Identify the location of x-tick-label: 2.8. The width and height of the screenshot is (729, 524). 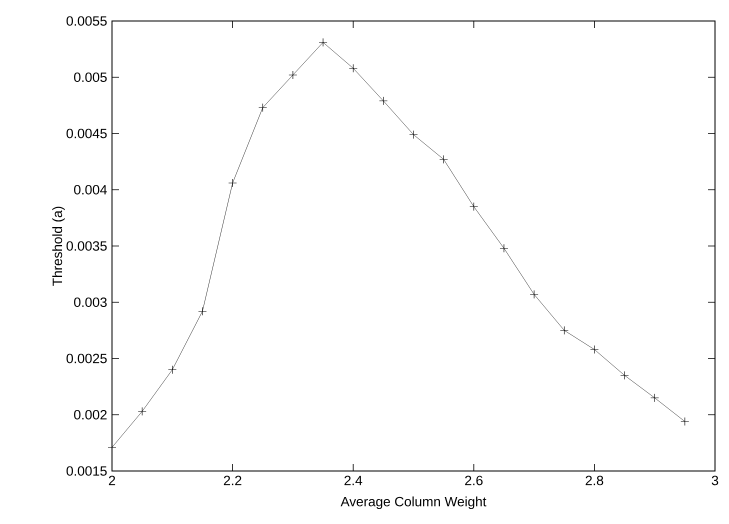
(595, 481).